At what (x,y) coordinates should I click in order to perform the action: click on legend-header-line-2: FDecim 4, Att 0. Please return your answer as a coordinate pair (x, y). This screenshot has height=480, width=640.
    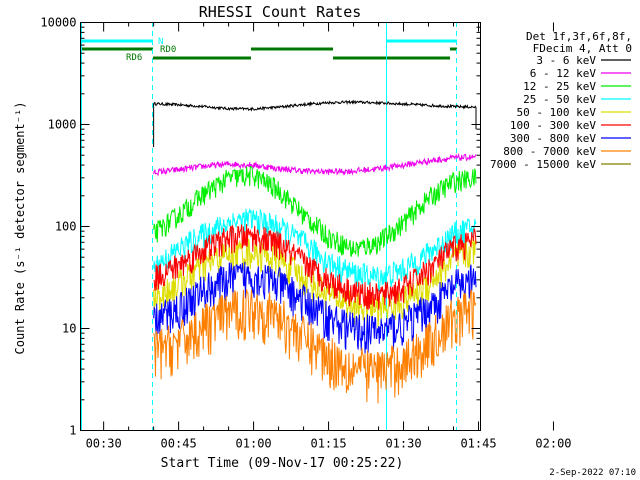
    Looking at the image, I should click on (582, 48).